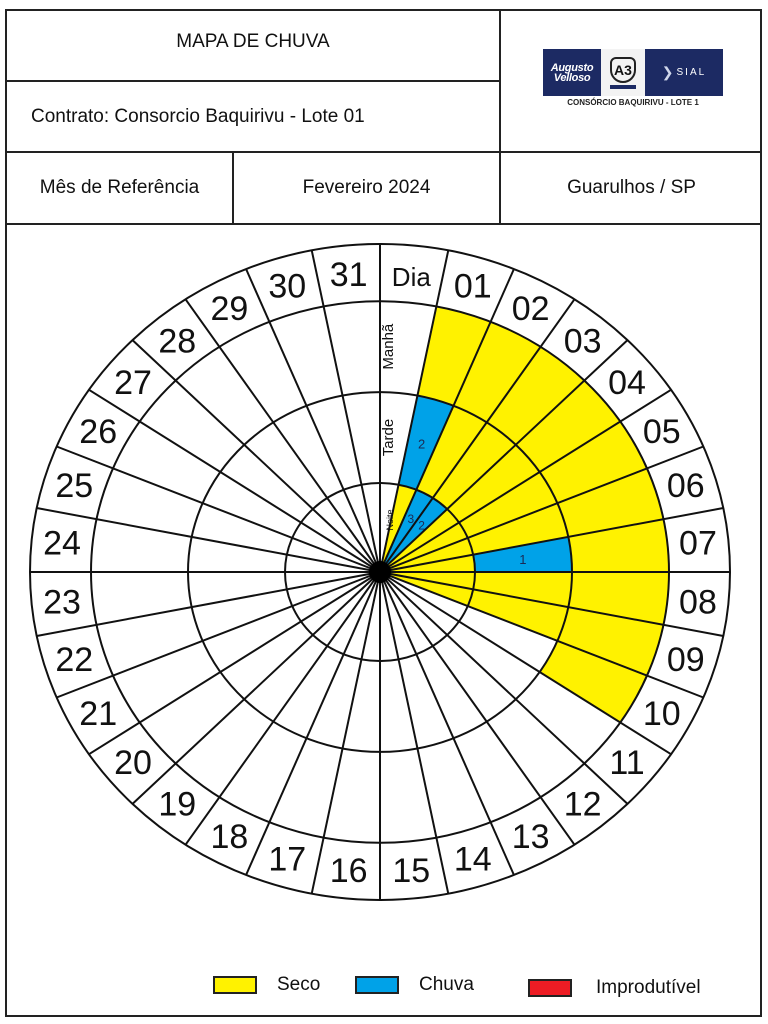  What do you see at coordinates (388, 346) in the screenshot?
I see `ring-label-manha: Manhã` at bounding box center [388, 346].